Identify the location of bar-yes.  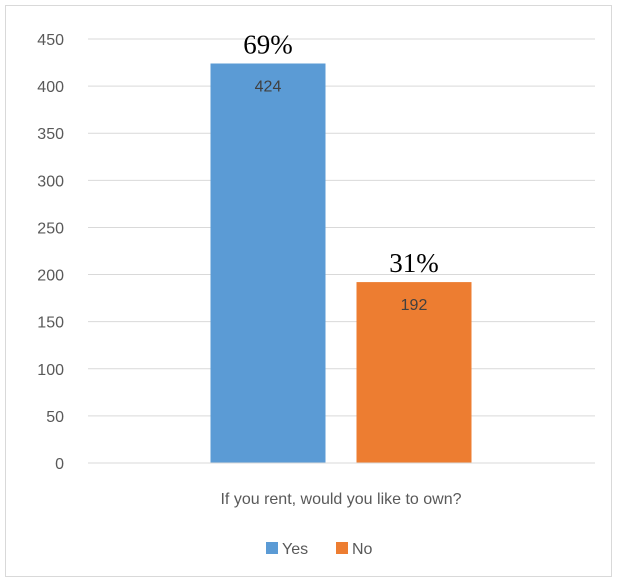
(268, 263).